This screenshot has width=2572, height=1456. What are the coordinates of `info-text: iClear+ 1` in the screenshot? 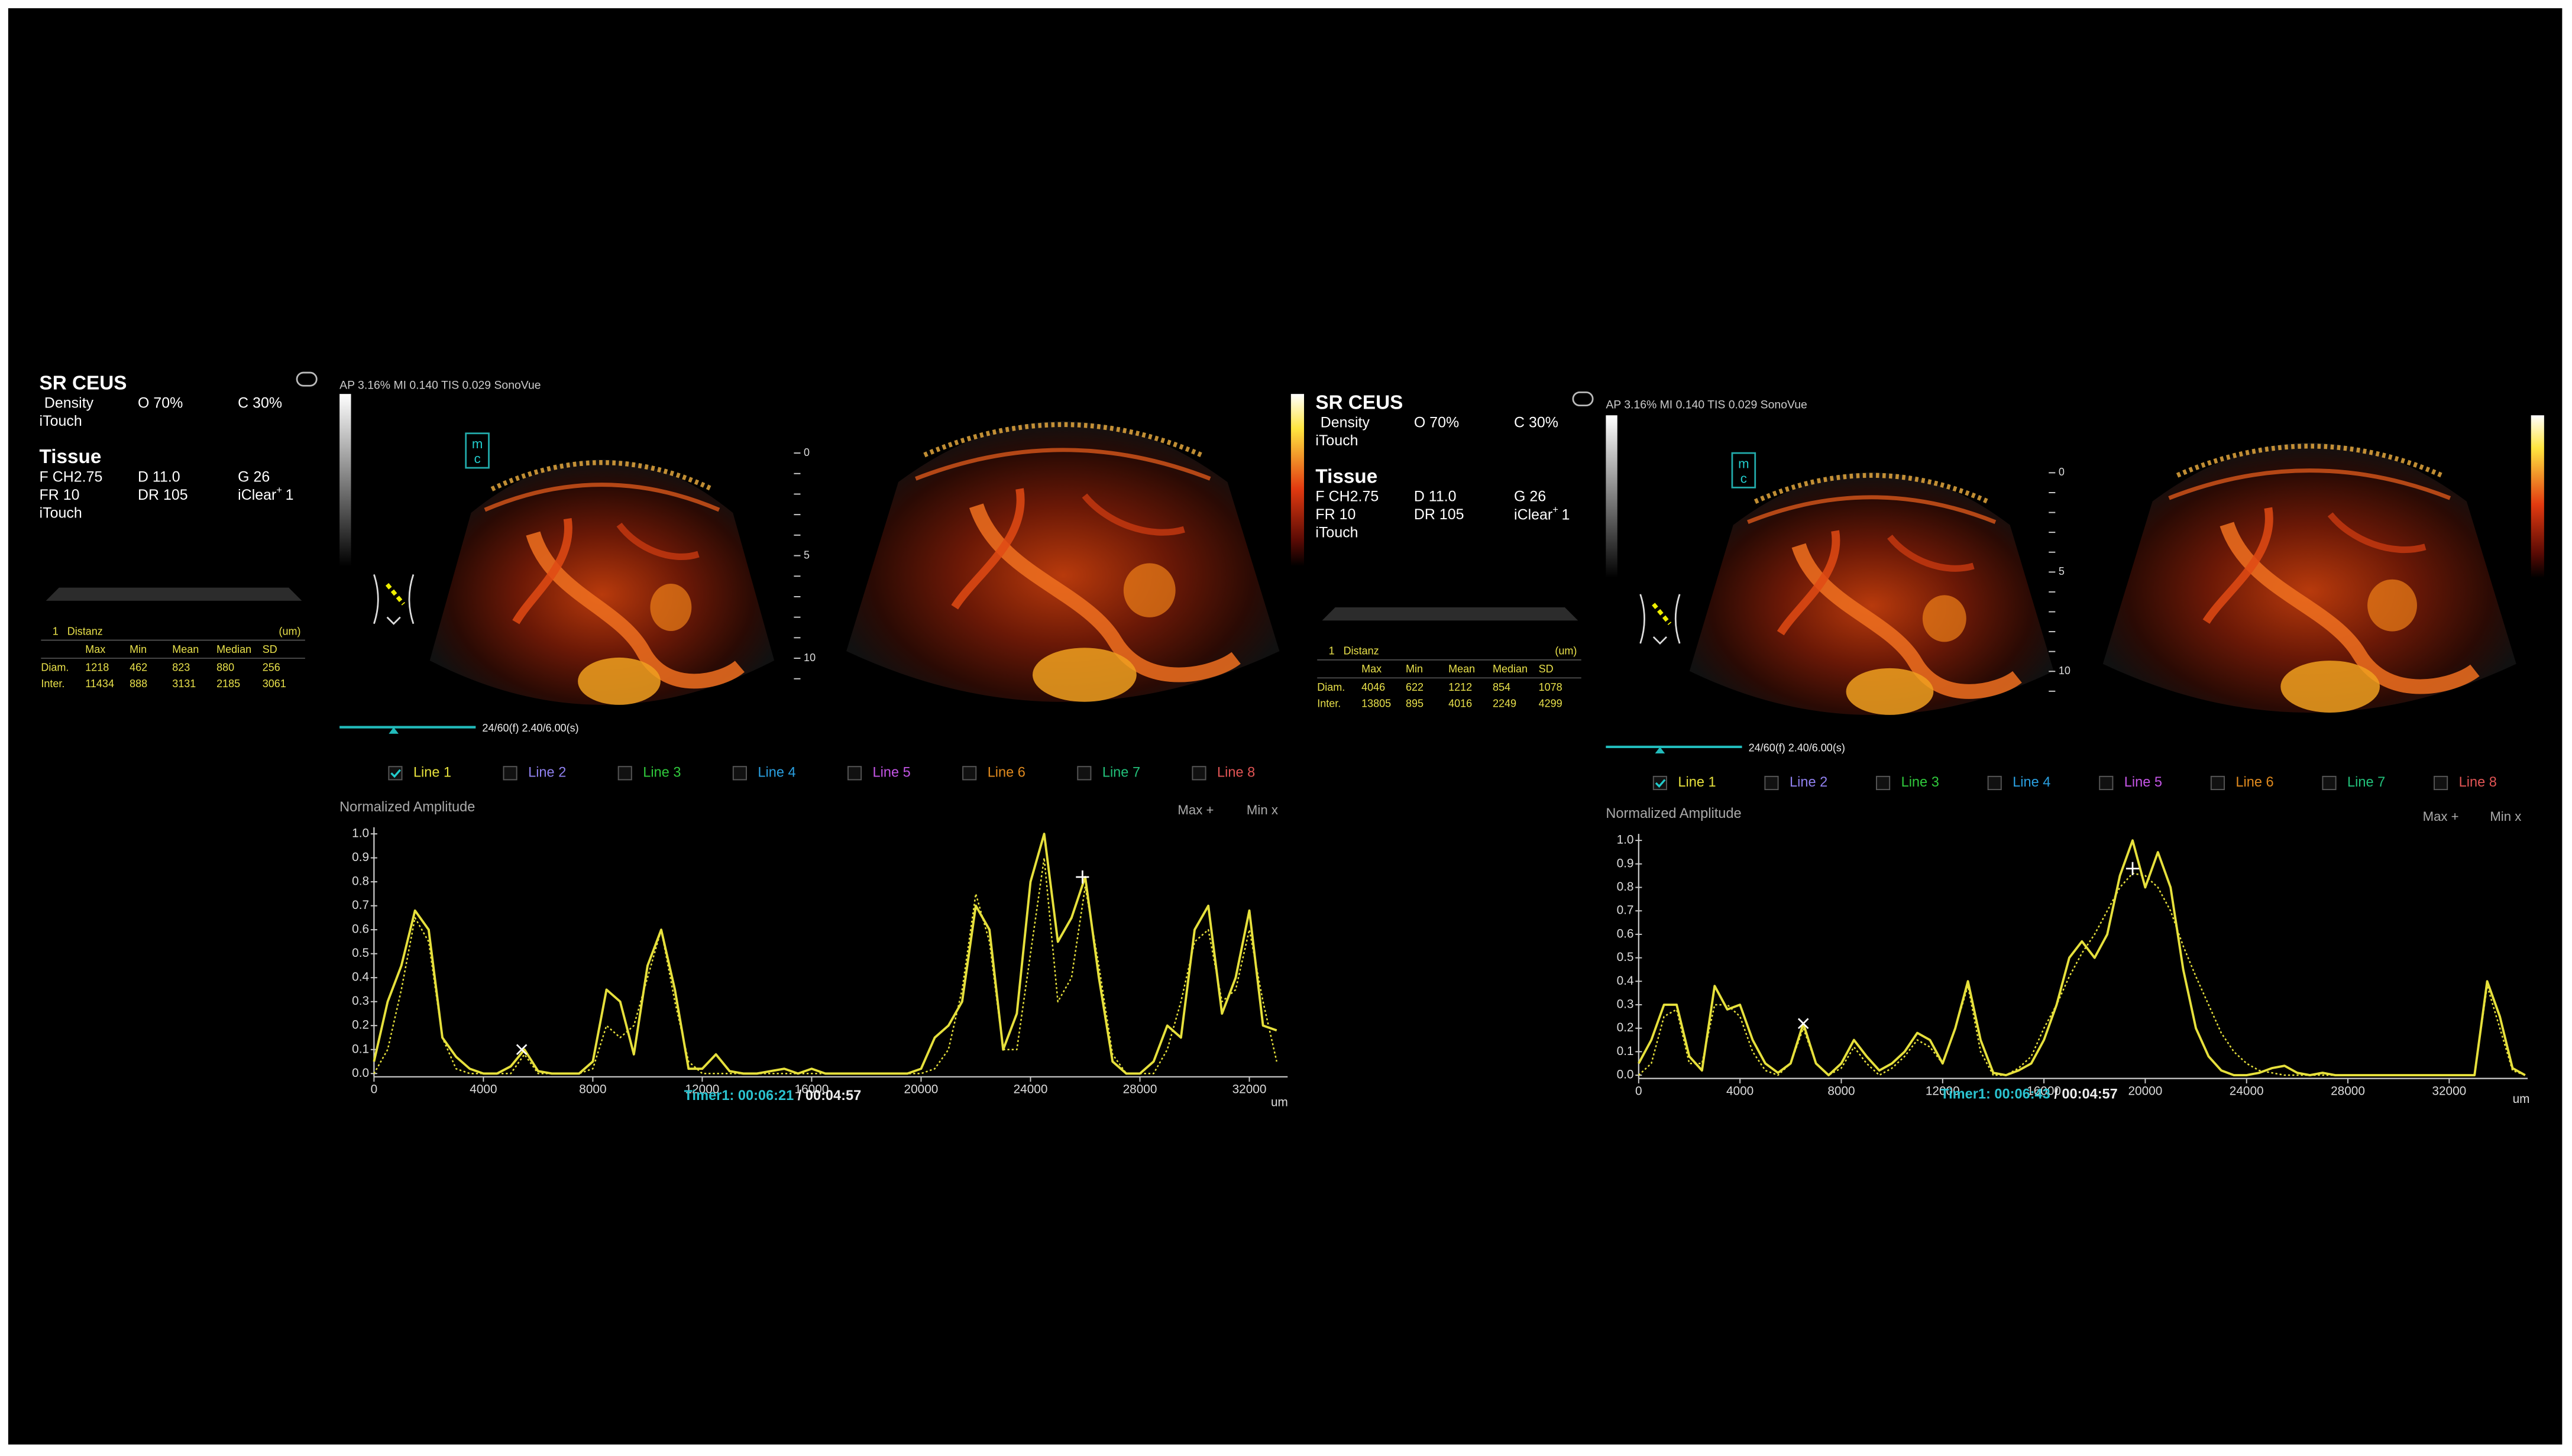 It's located at (1542, 514).